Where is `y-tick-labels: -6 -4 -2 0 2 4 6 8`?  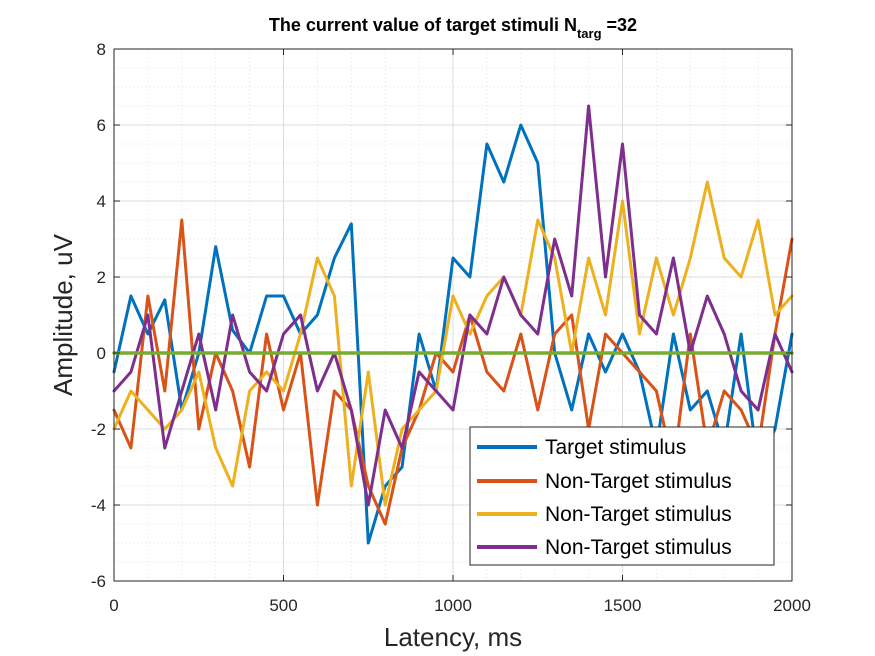 y-tick-labels: -6 -4 -2 0 2 4 6 8 is located at coordinates (98, 315).